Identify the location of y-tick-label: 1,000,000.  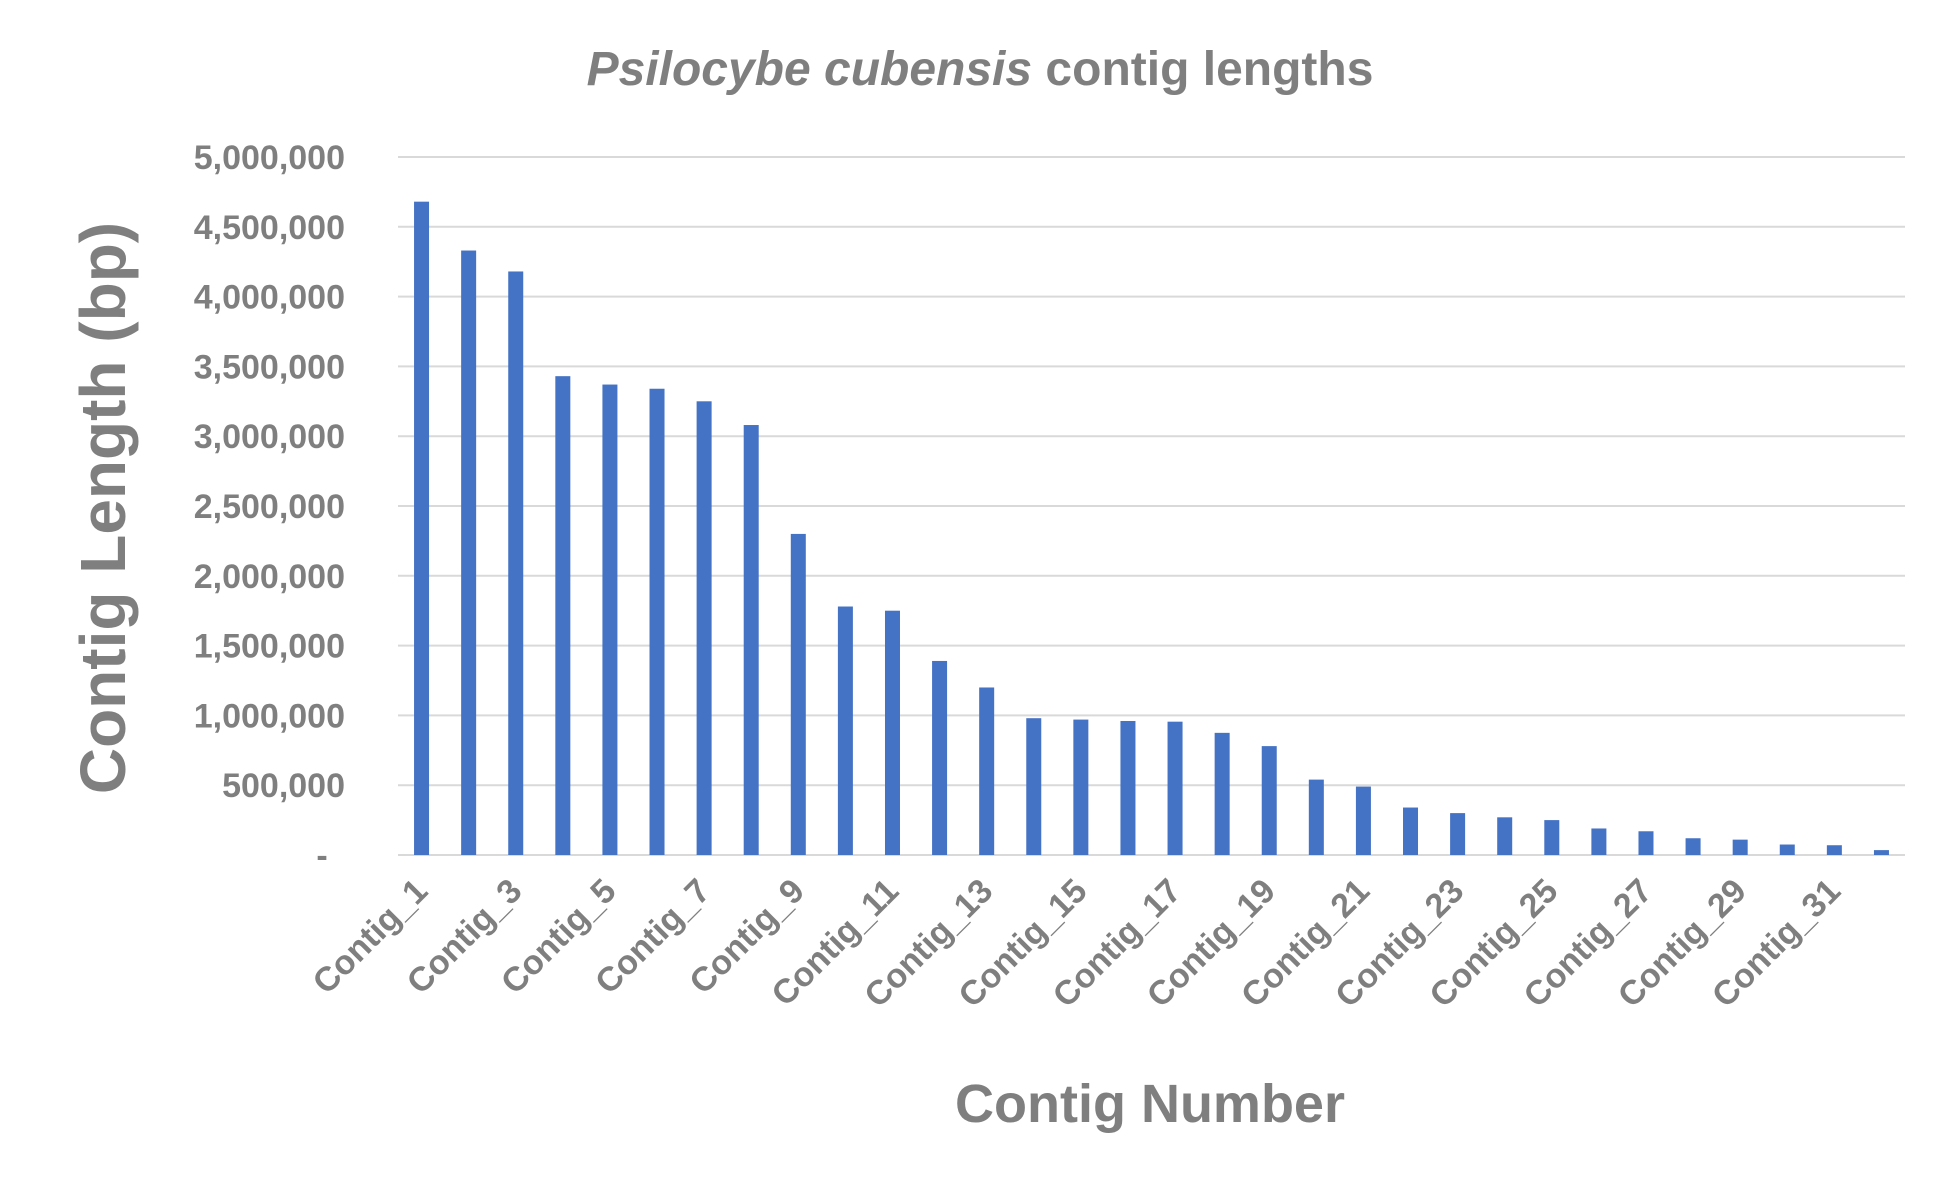
(269, 716).